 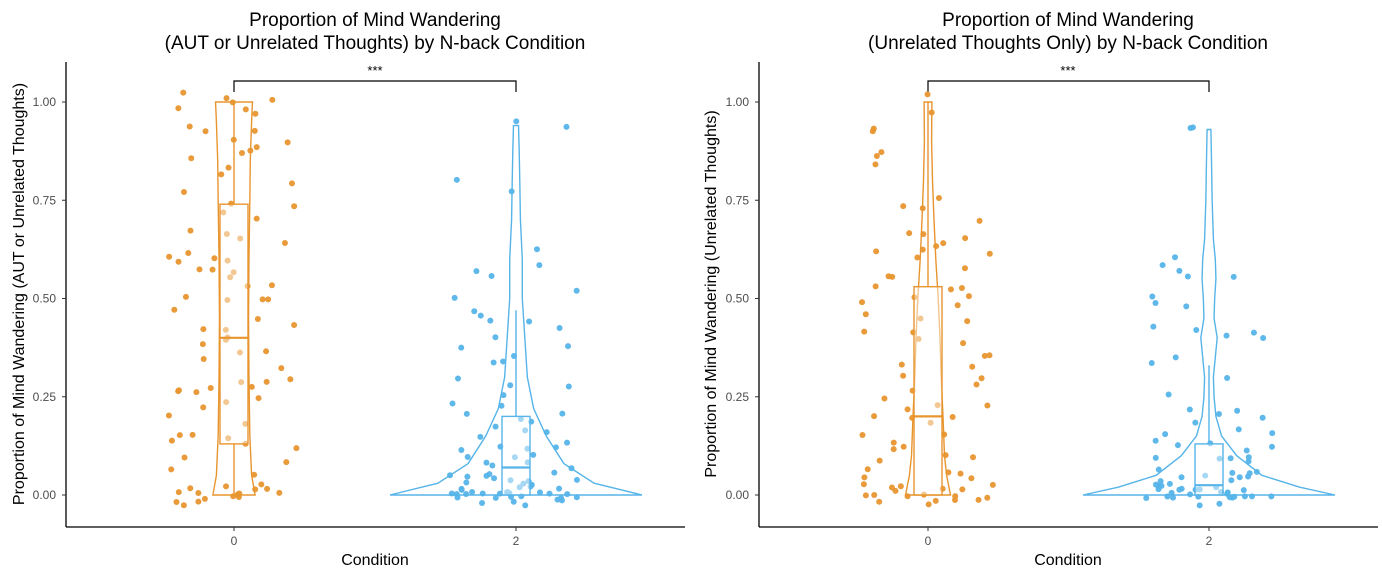 What do you see at coordinates (738, 495) in the screenshot?
I see `y-tick-label: 0.00` at bounding box center [738, 495].